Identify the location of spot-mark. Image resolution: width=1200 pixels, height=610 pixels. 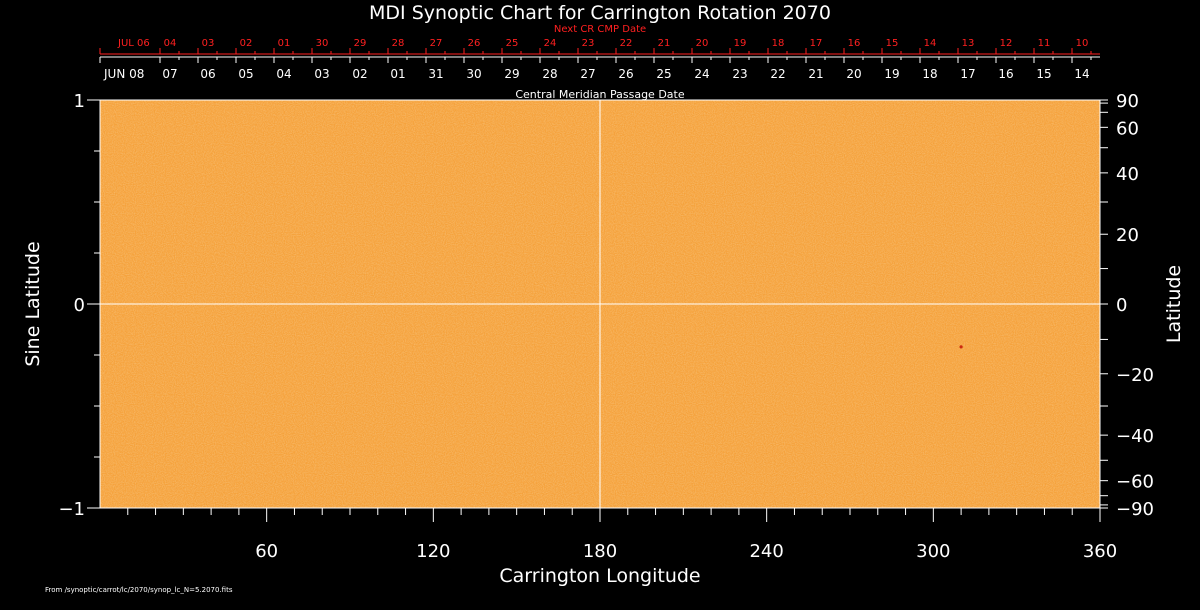
(961, 347).